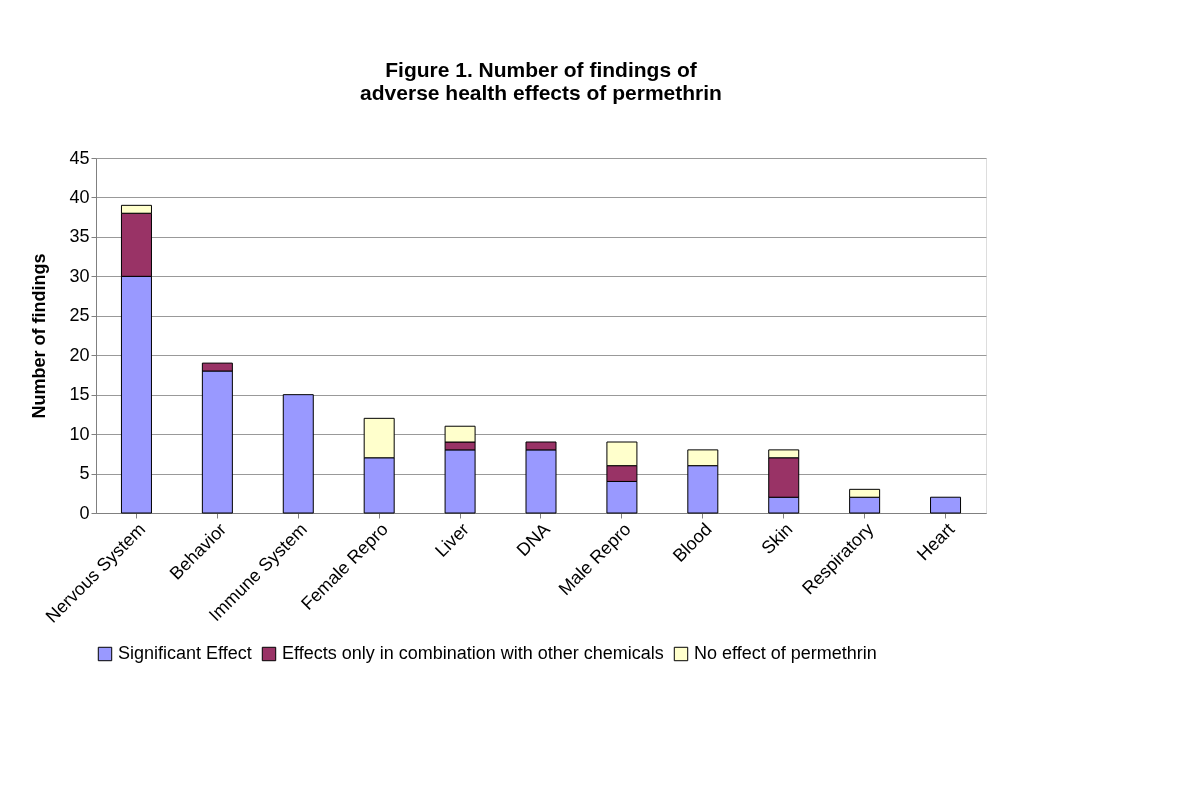  I want to click on legend-label: No effect of permethrin, so click(785, 653).